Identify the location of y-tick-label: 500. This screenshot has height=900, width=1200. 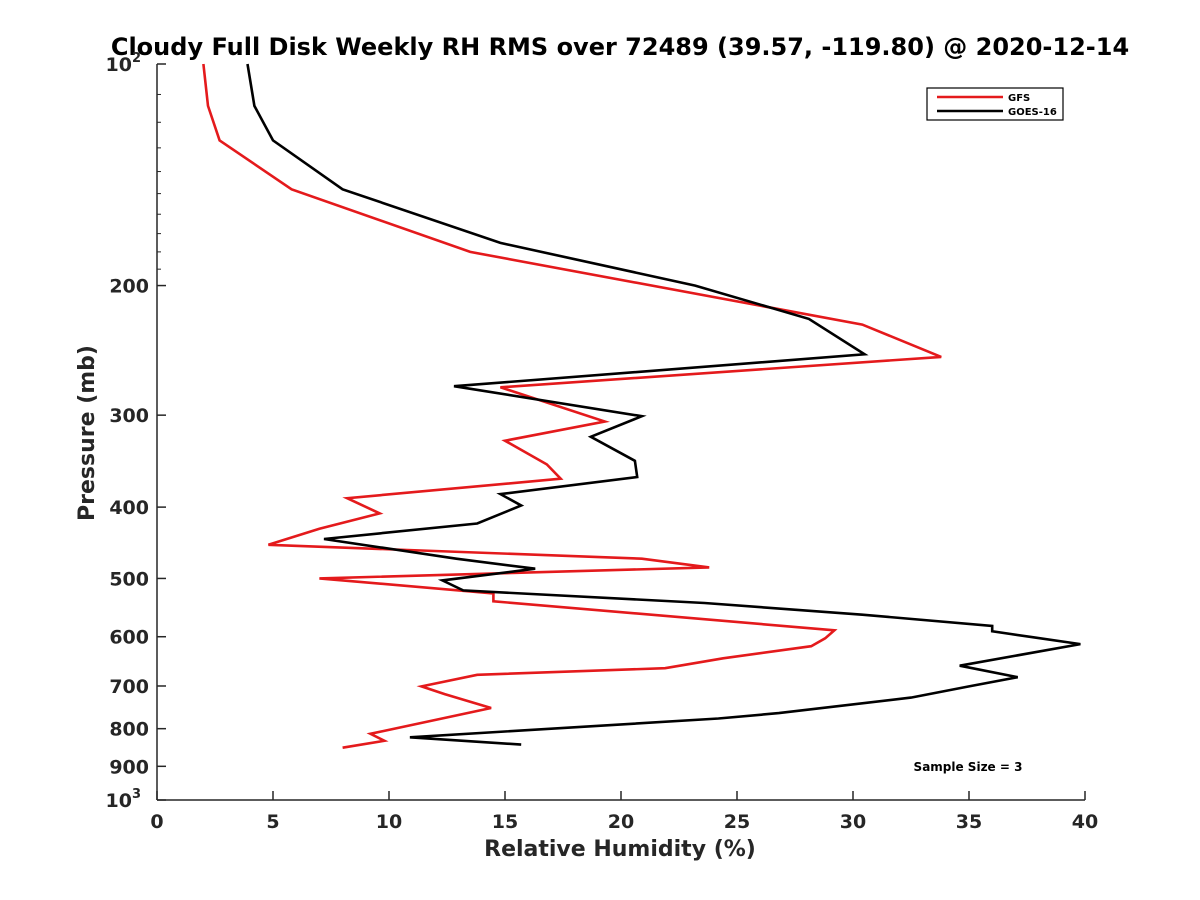
(129, 579).